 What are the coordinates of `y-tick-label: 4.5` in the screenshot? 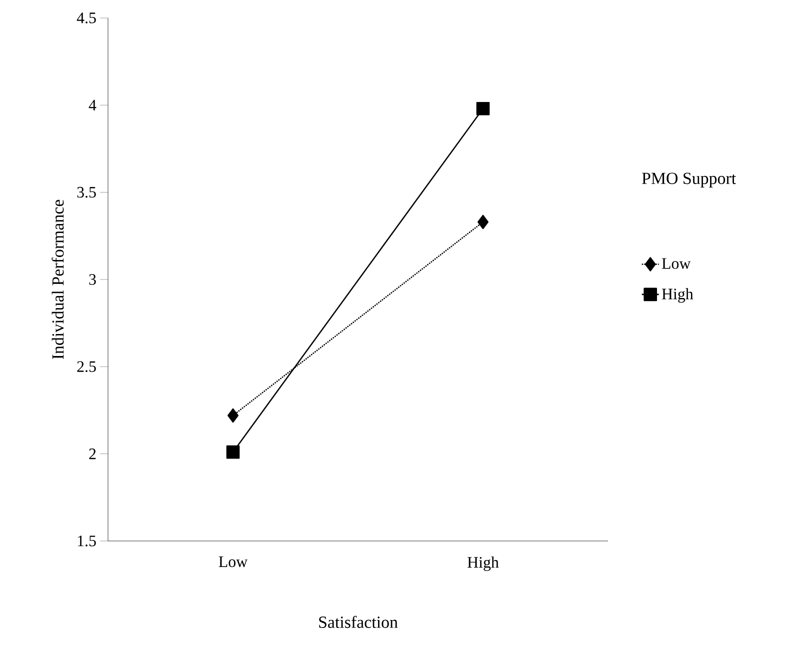 It's located at (86, 18).